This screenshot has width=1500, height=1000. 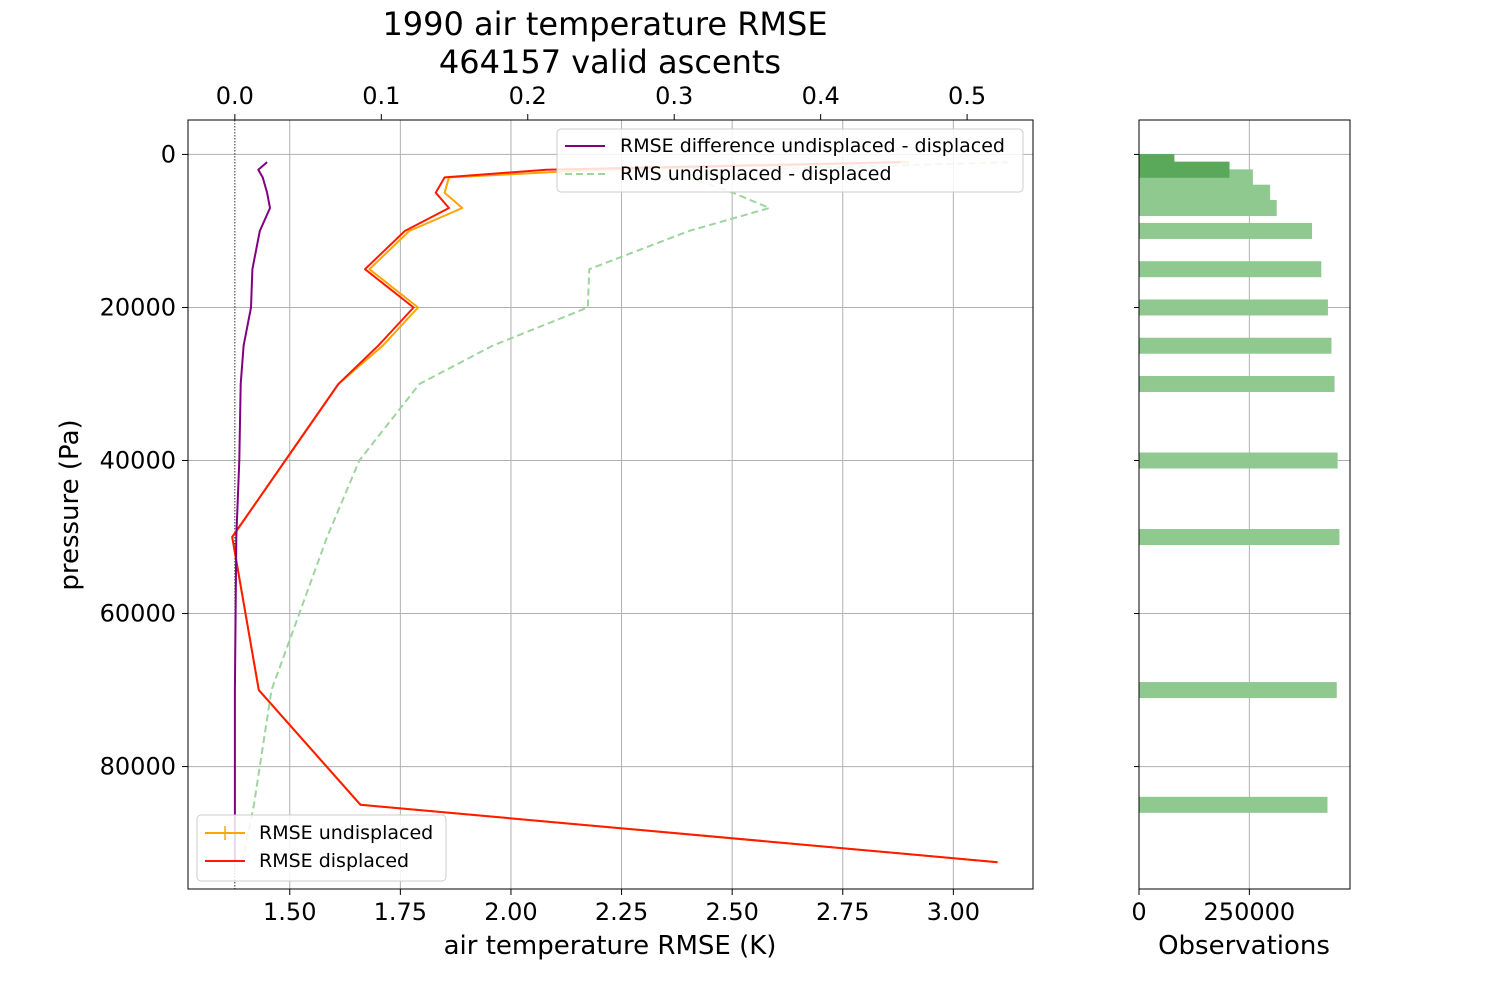 What do you see at coordinates (400, 912) in the screenshot?
I see `x-tick-label: 1.75` at bounding box center [400, 912].